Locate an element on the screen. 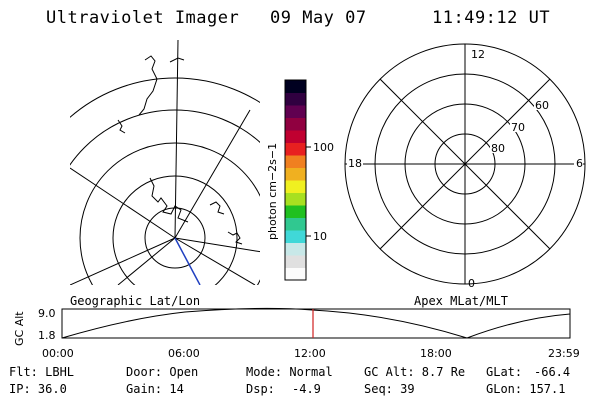  dsp-value: -4.9 is located at coordinates (306, 389).